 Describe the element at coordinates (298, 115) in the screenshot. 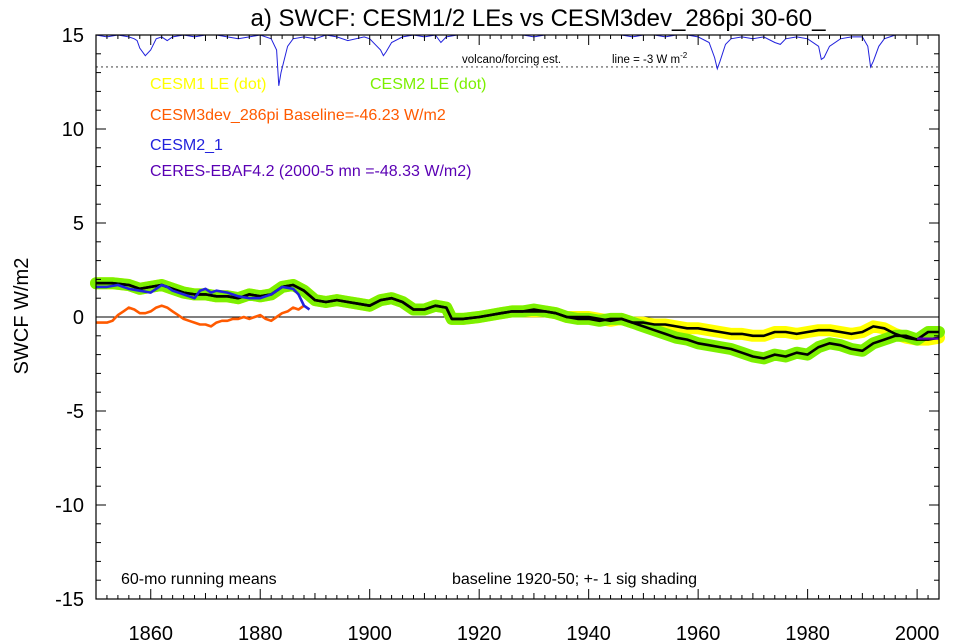

I see `legend-cesm3dev: CESM3dev_286pi Baseline=-46.23 W/m2` at that location.